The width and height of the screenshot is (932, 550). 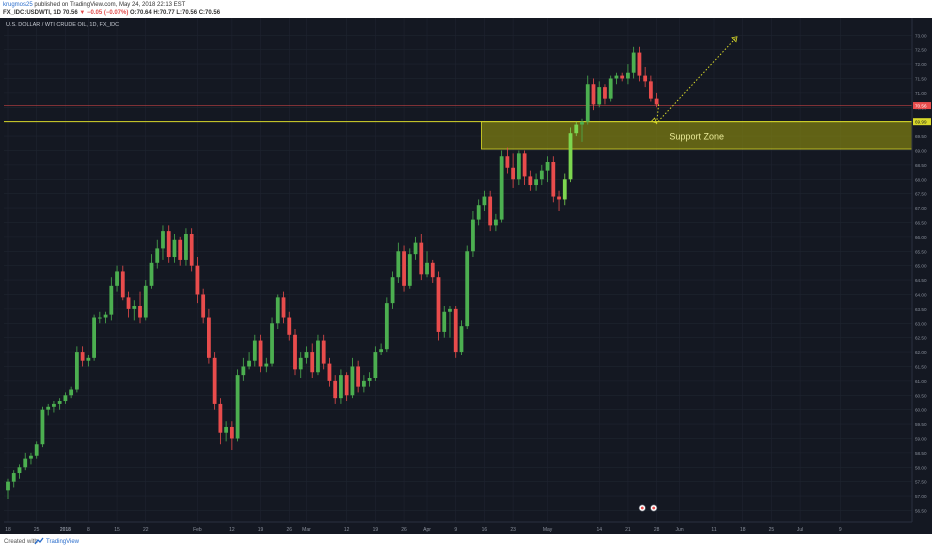 What do you see at coordinates (921, 424) in the screenshot?
I see `price-tick-label: 59.50` at bounding box center [921, 424].